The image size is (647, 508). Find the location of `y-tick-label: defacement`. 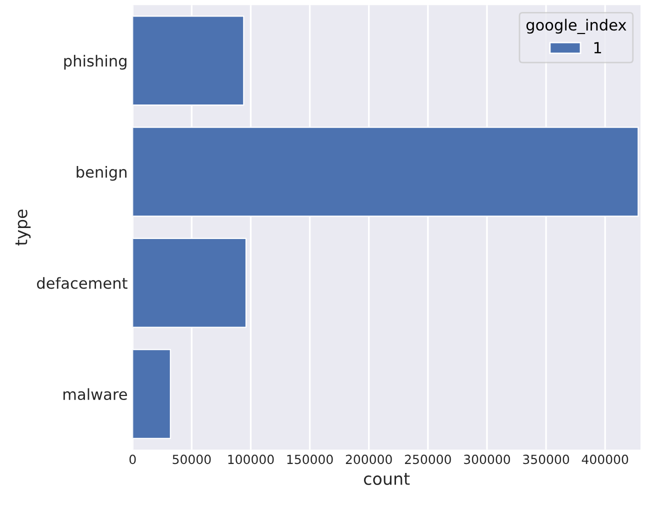

y-tick-label: defacement is located at coordinates (82, 283).